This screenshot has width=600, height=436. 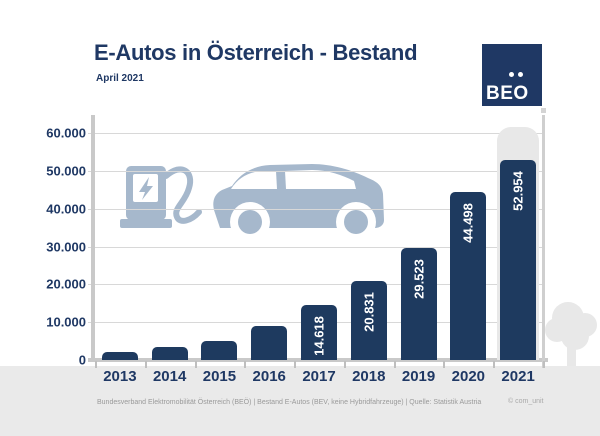 What do you see at coordinates (518, 190) in the screenshot?
I see `bar-value-label: 52.954` at bounding box center [518, 190].